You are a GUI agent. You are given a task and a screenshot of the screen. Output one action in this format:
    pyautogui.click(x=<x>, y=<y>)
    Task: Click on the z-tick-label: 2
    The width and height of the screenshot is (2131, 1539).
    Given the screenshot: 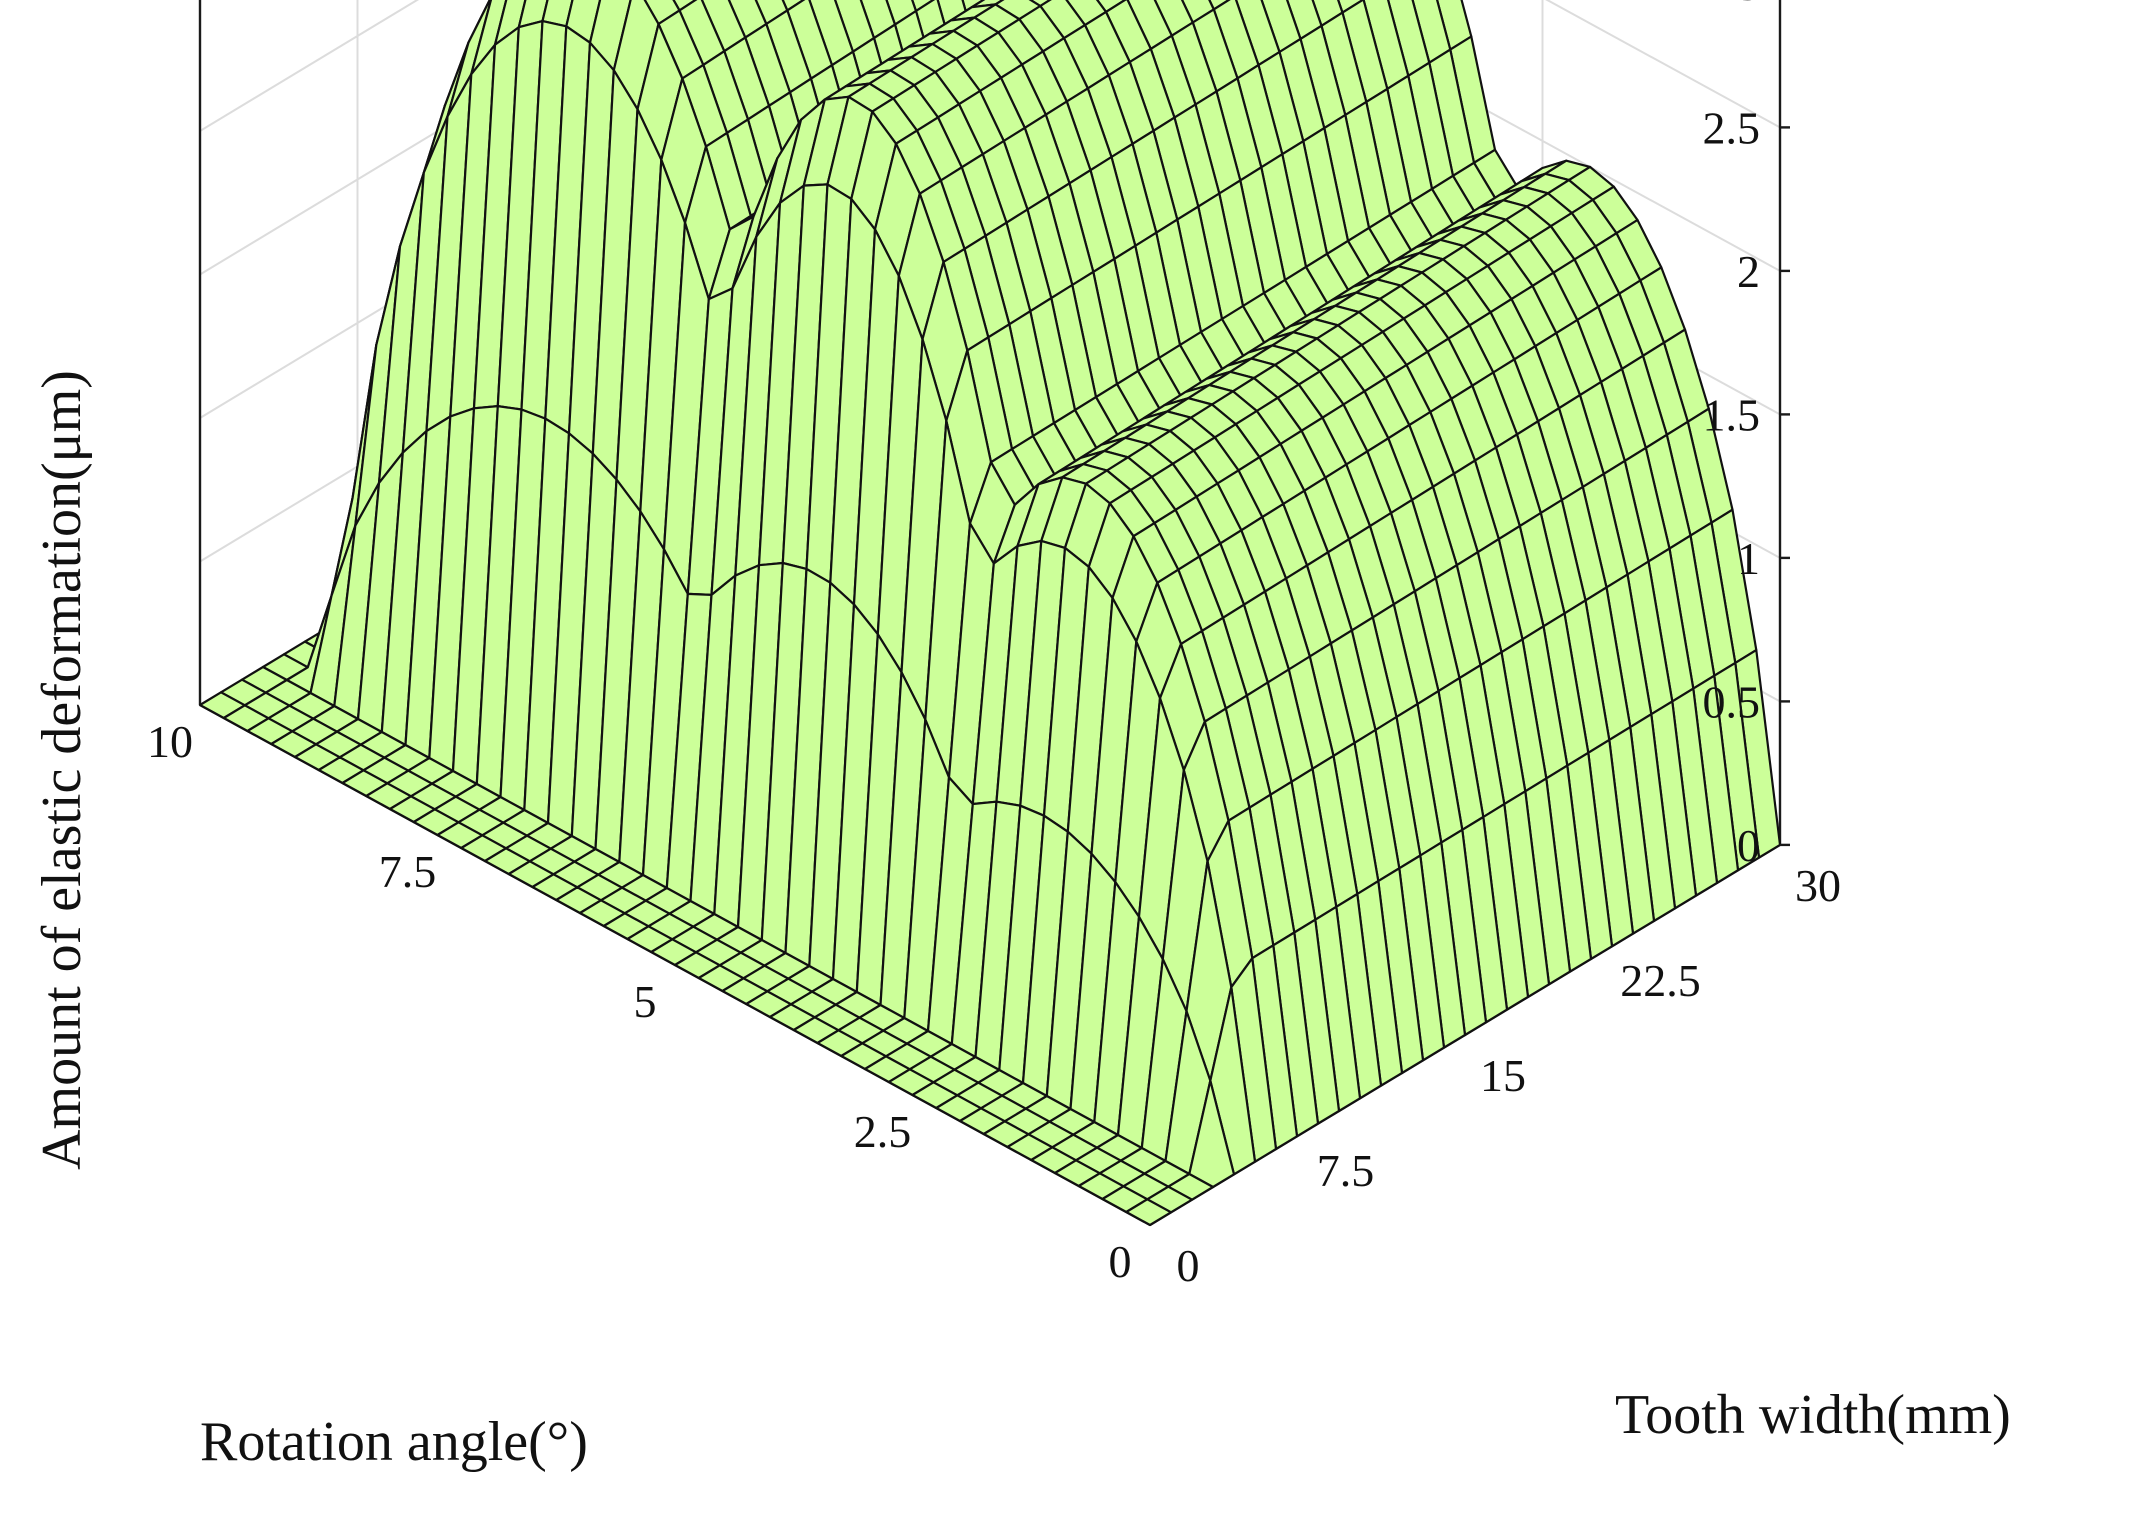 What is the action you would take?
    pyautogui.click(x=1748, y=271)
    